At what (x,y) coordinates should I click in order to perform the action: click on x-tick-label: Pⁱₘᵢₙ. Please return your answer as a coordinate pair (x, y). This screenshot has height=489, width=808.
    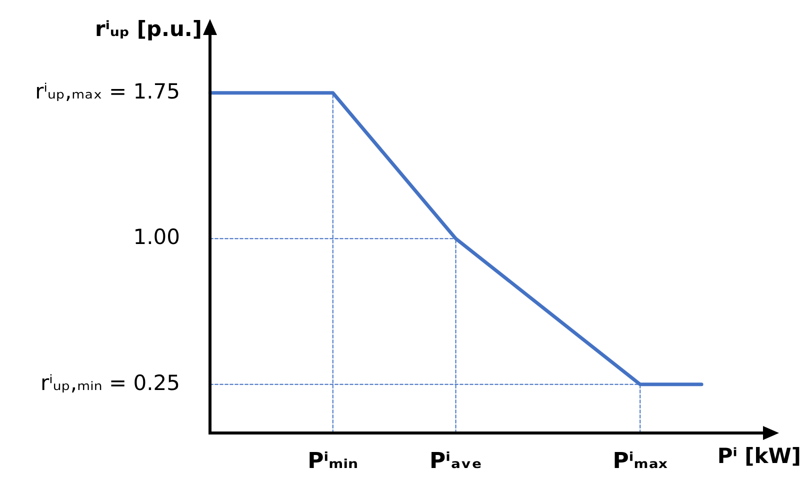
    Looking at the image, I should click on (333, 461).